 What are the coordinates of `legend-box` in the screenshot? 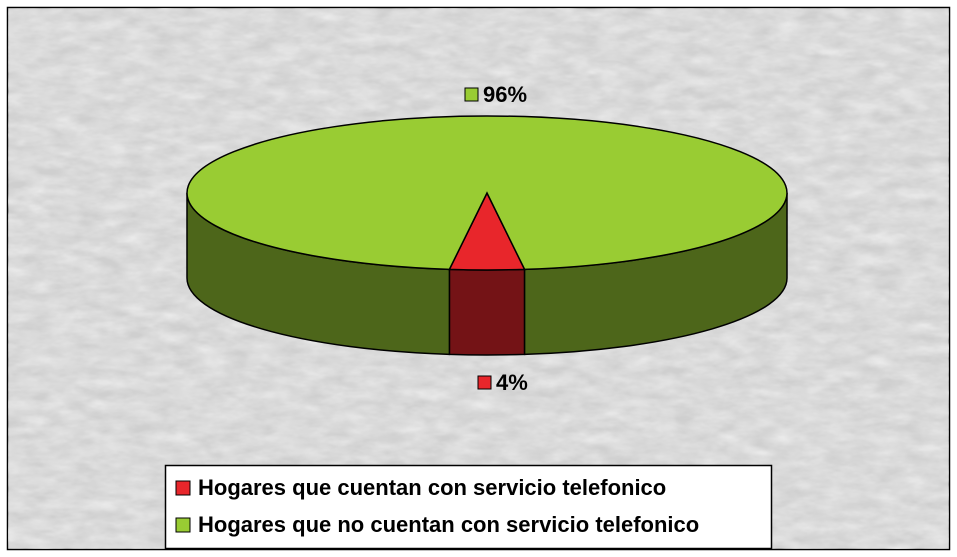 It's located at (468, 507).